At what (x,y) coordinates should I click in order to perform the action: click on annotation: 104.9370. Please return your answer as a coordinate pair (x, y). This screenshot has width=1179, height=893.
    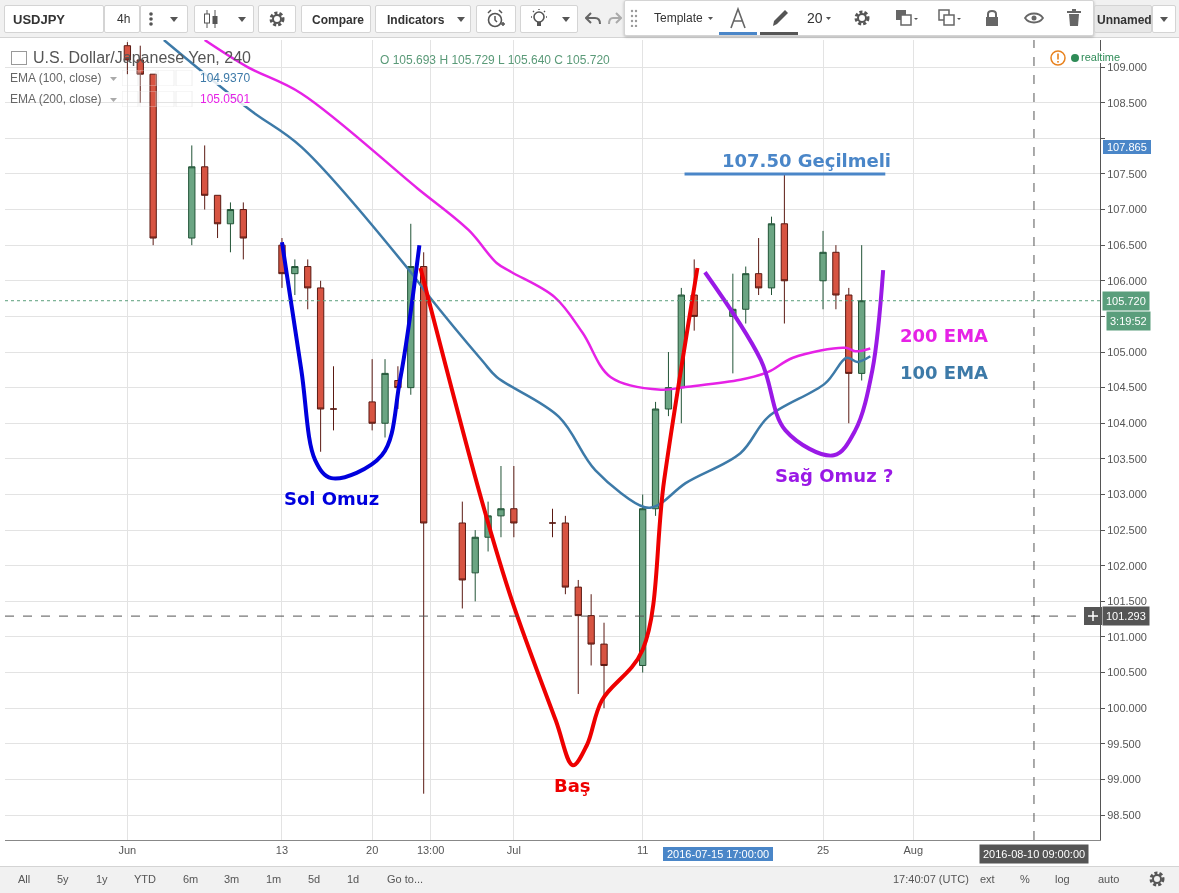
    Looking at the image, I should click on (225, 78).